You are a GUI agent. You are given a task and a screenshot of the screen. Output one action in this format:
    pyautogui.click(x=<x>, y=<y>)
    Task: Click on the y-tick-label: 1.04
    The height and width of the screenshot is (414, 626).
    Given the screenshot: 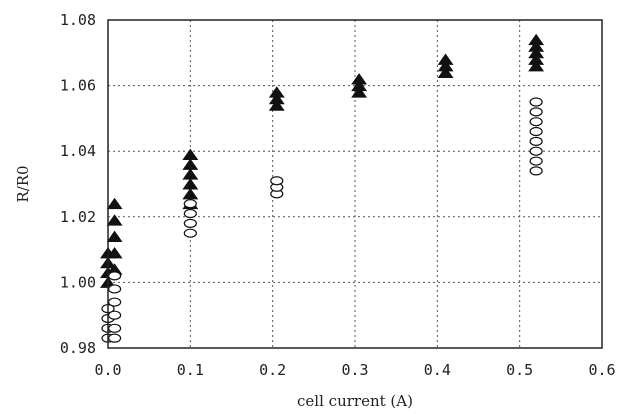 What is the action you would take?
    pyautogui.click(x=78, y=151)
    